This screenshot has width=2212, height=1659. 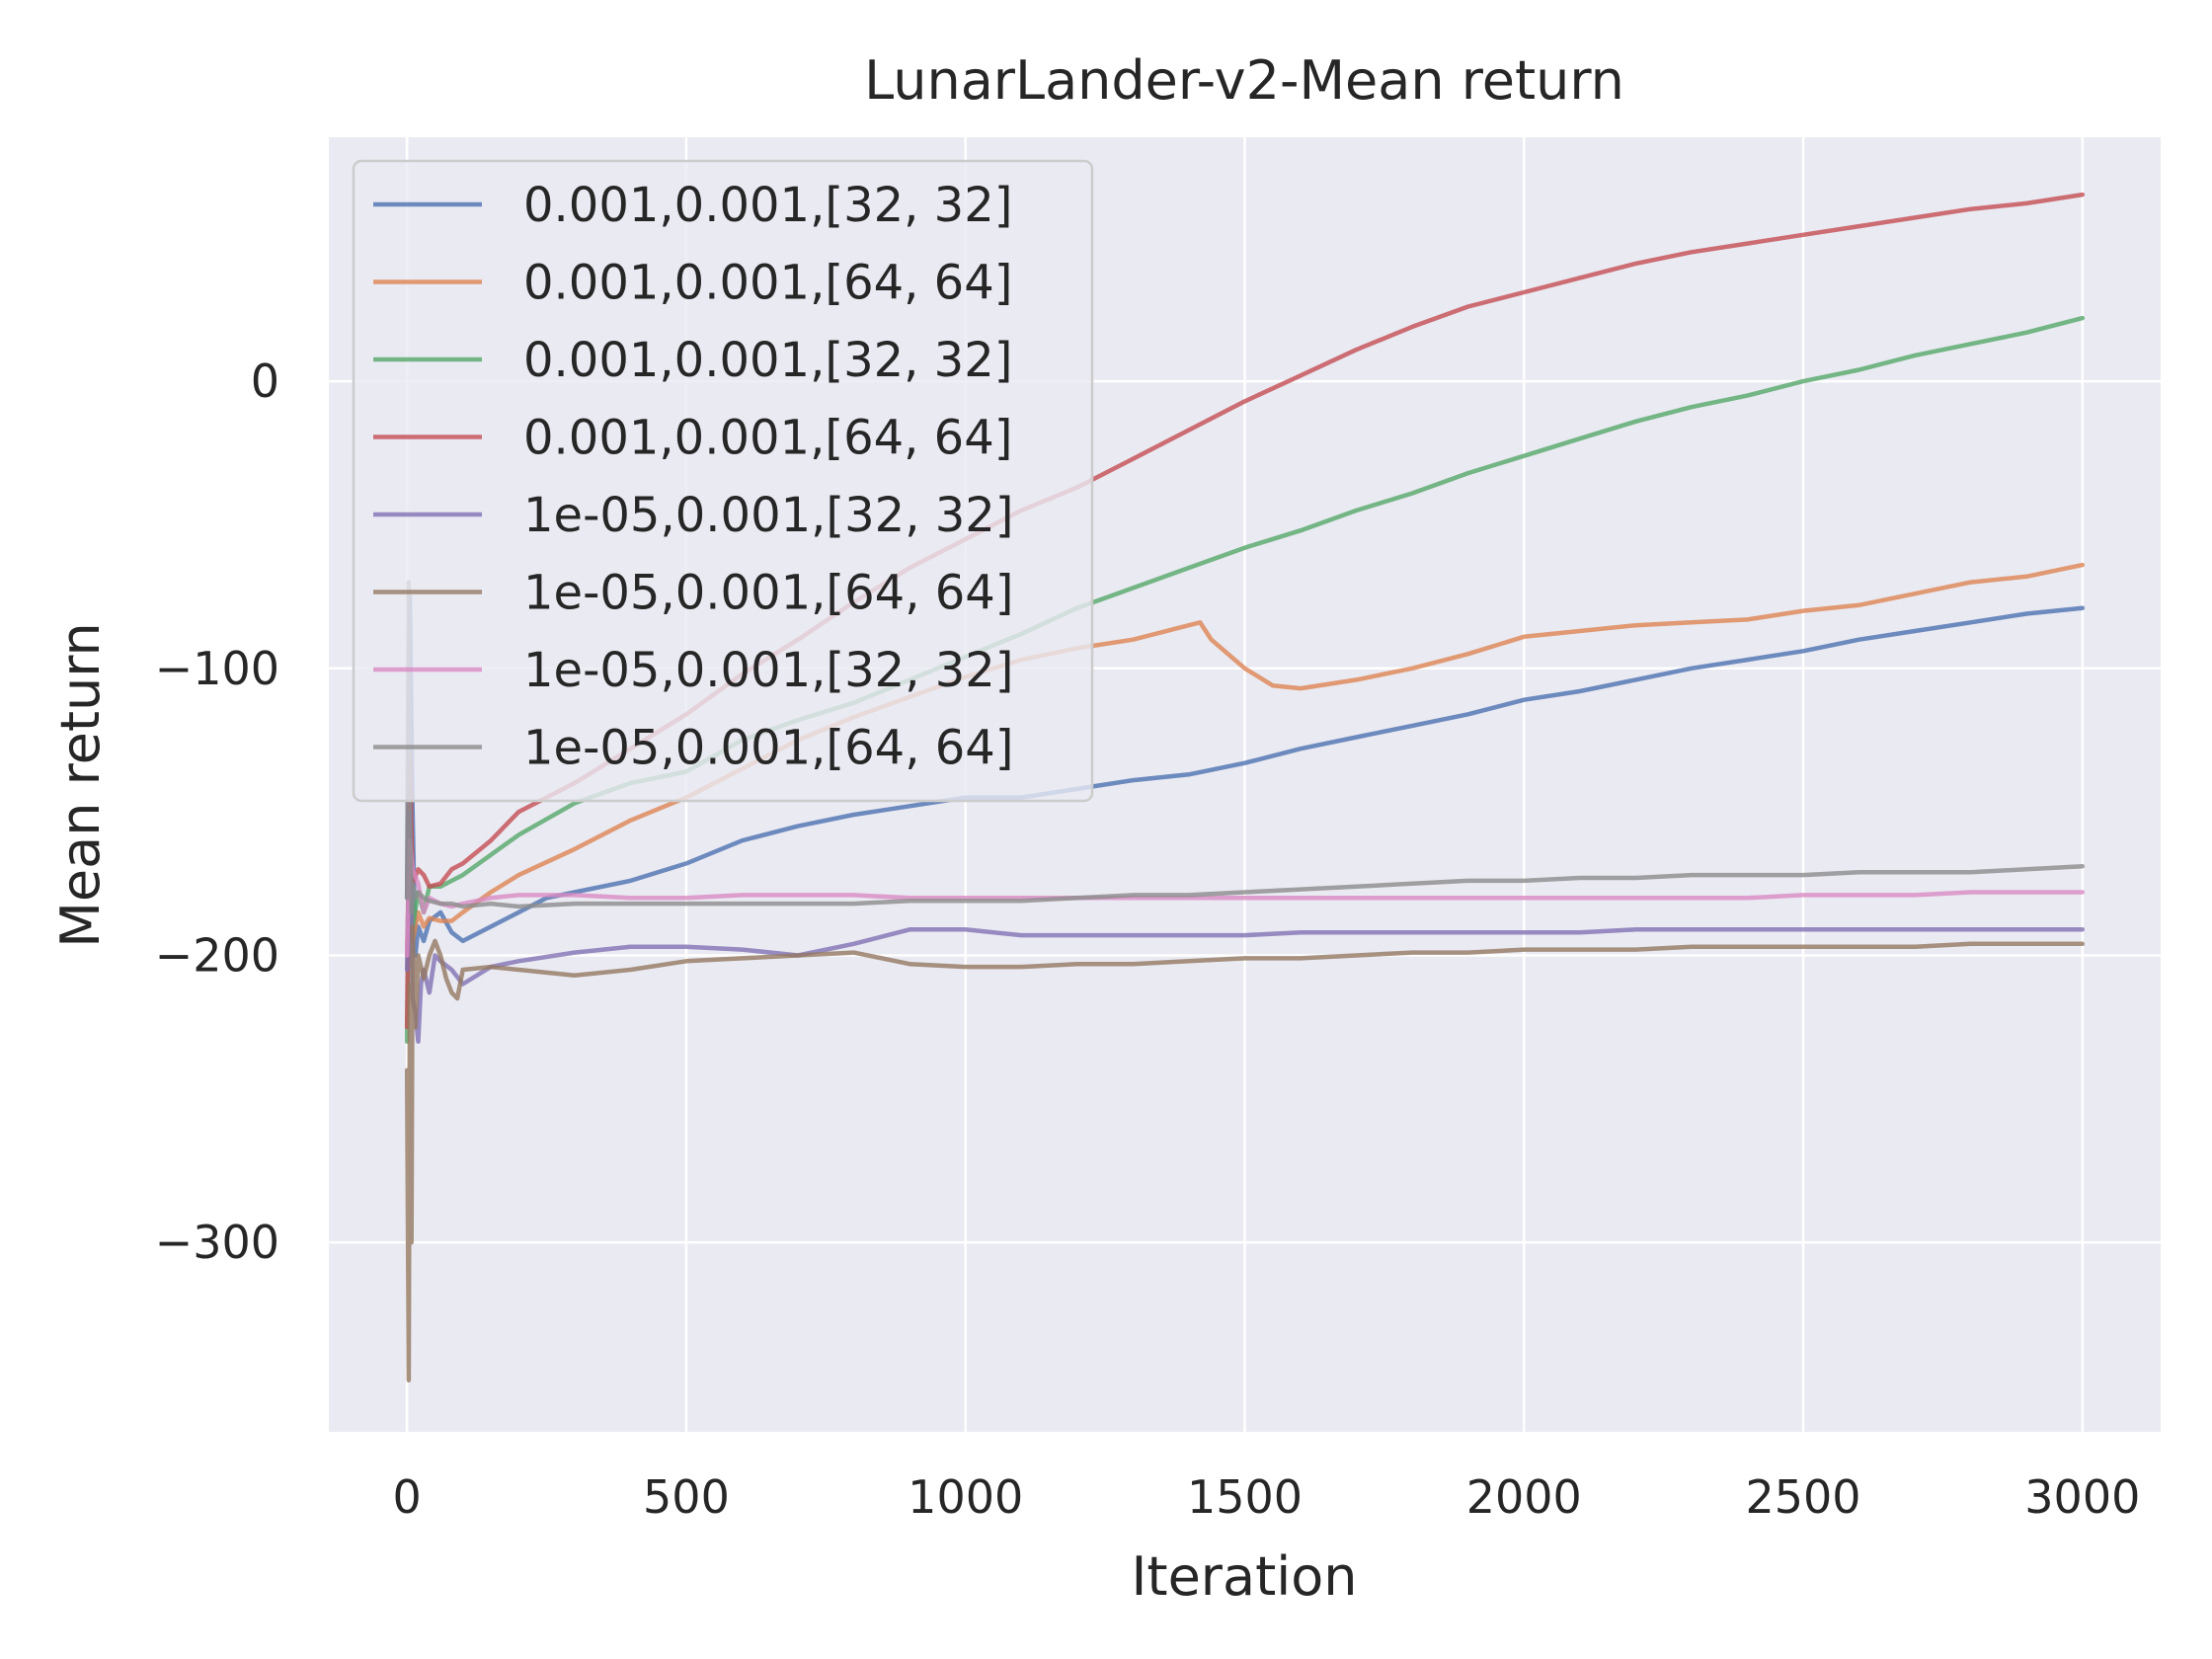 I want to click on y-tick-label: 0, so click(x=265, y=382).